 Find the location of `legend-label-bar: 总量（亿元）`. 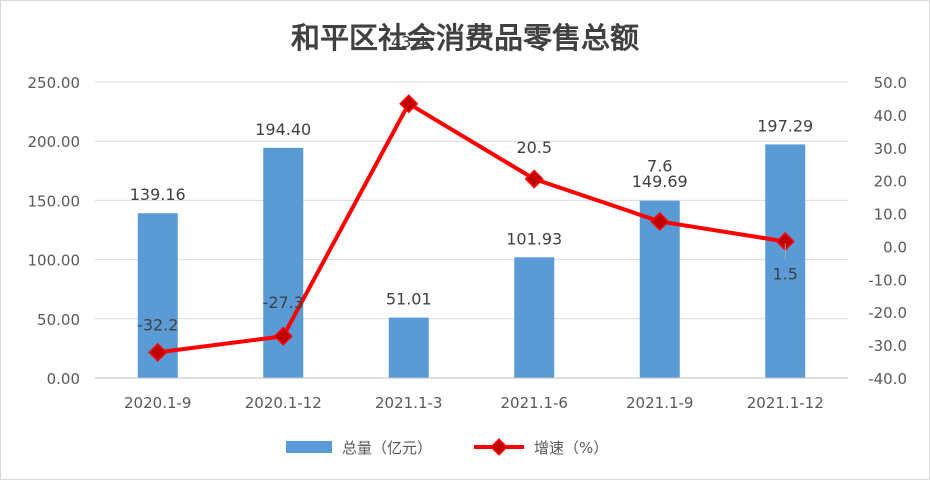

legend-label-bar: 总量（亿元） is located at coordinates (387, 448).